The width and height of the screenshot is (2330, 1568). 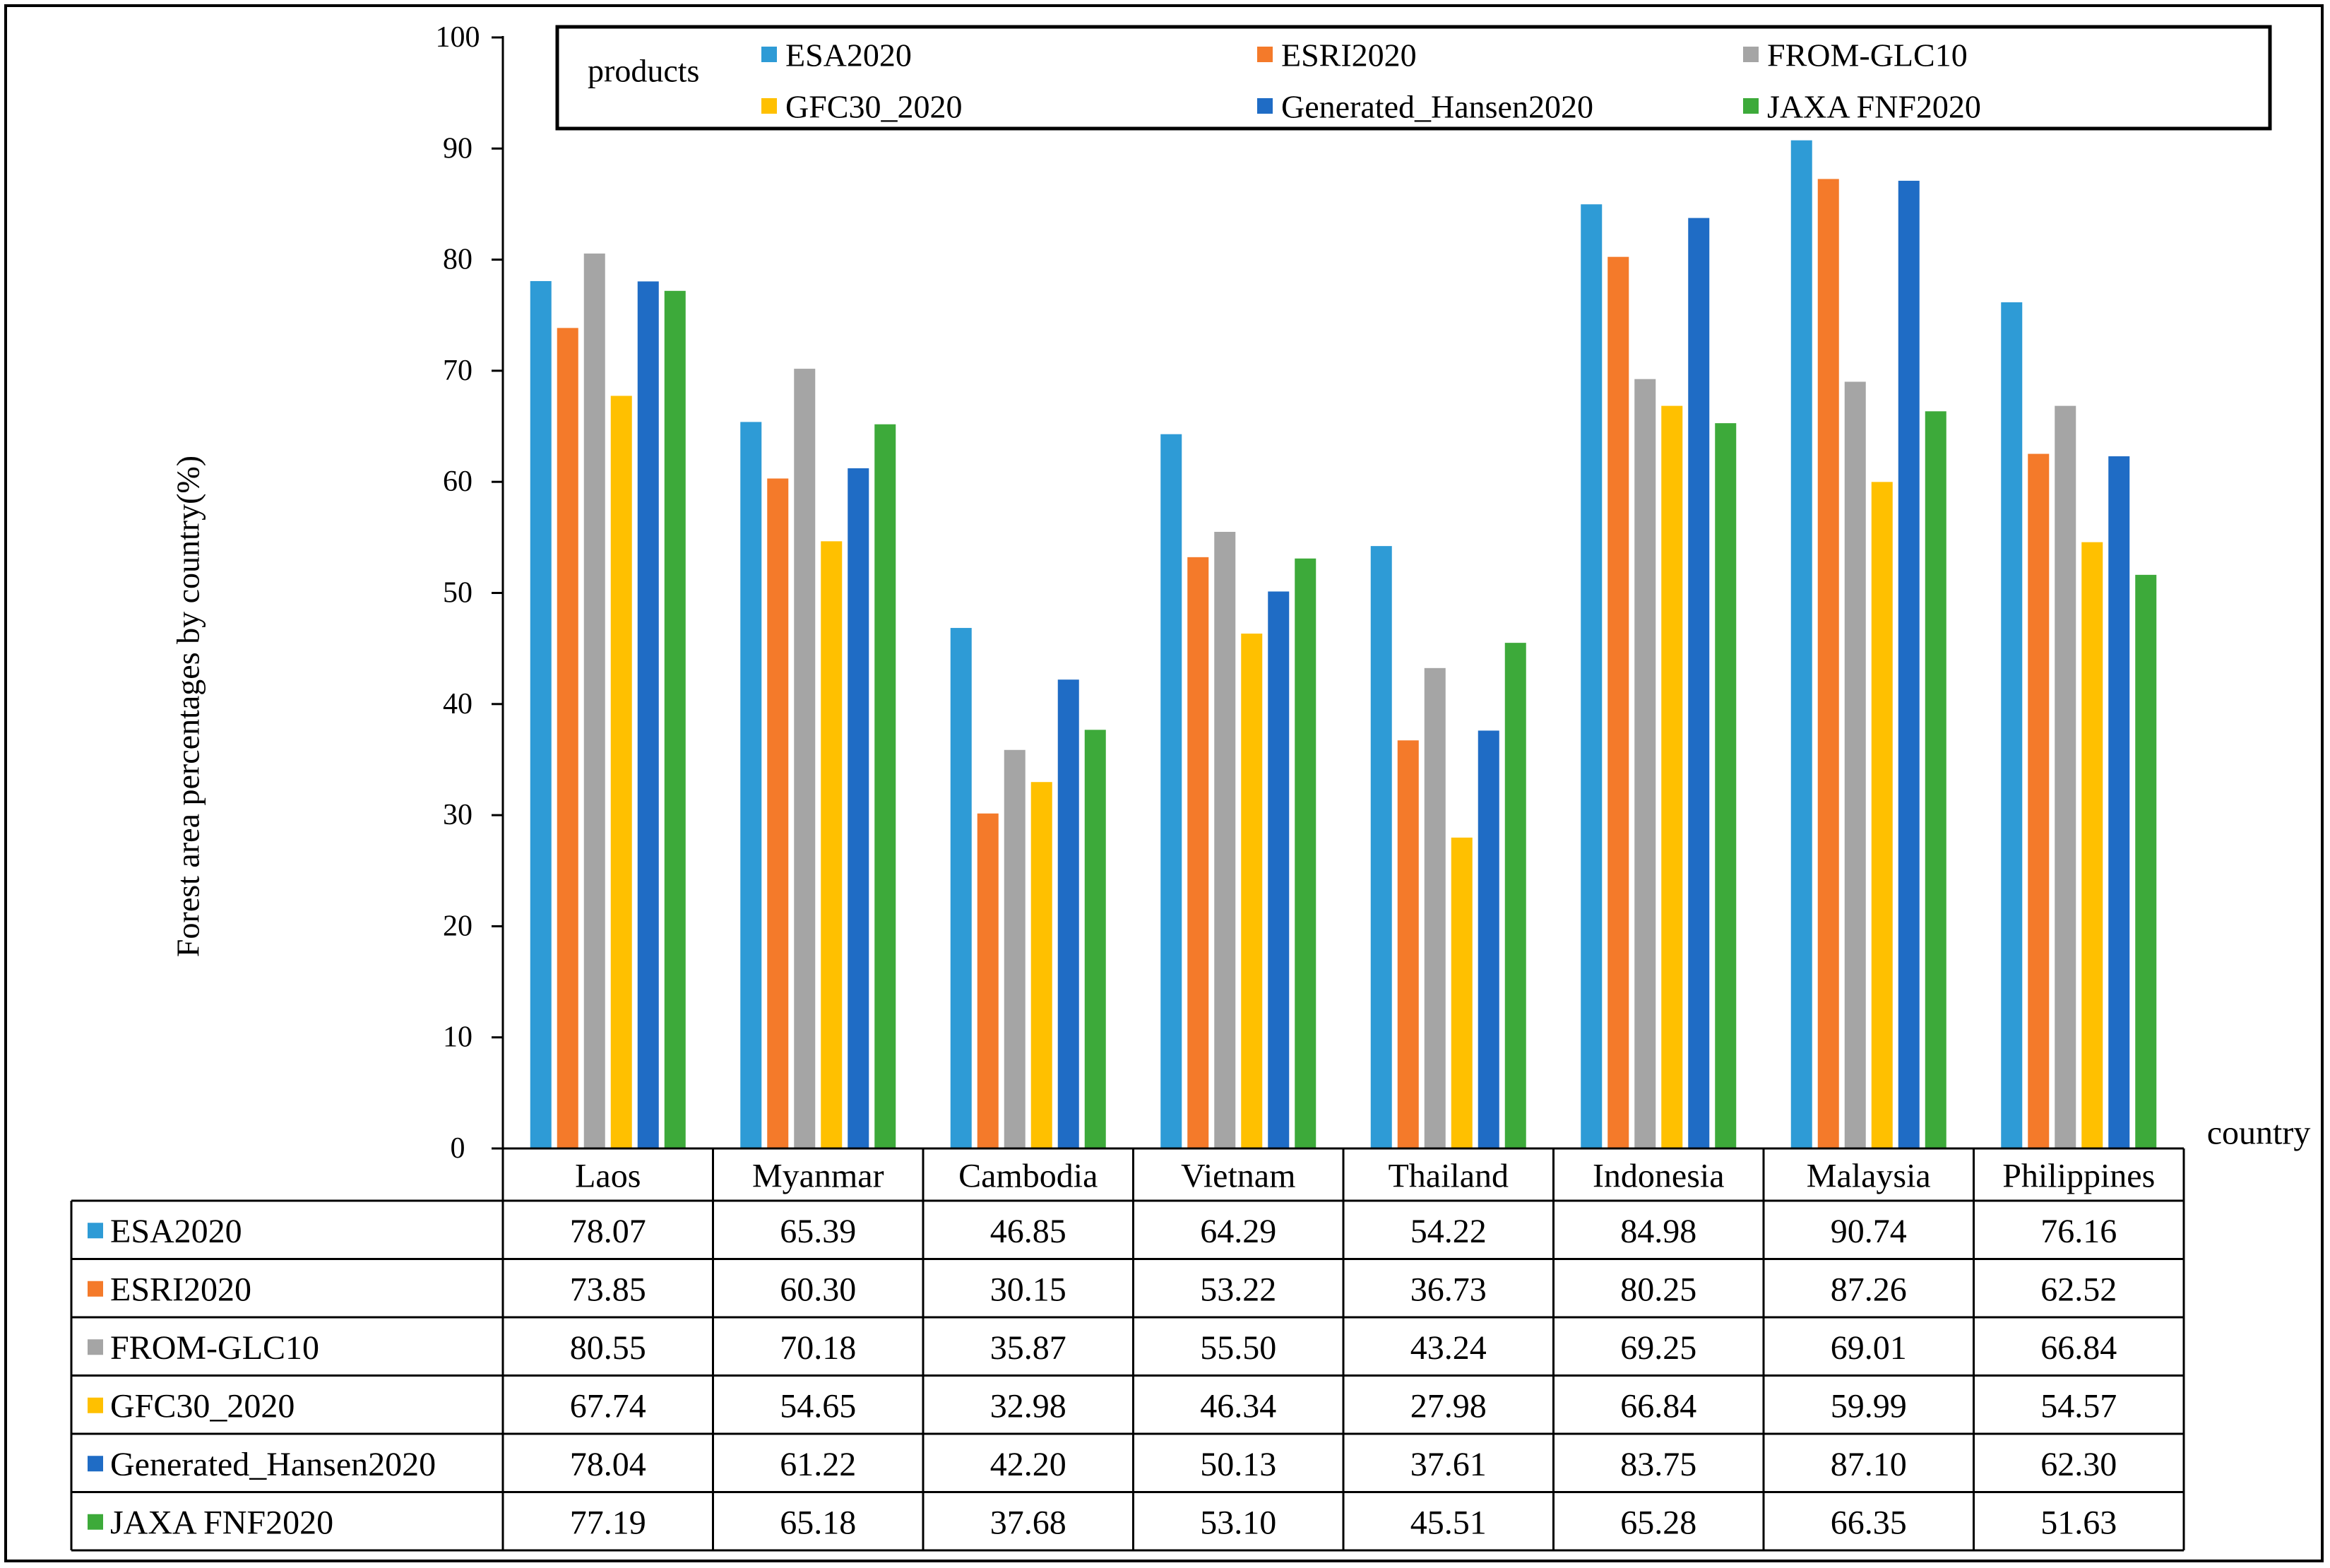 I want to click on table-cell: 78.04, so click(x=608, y=1465).